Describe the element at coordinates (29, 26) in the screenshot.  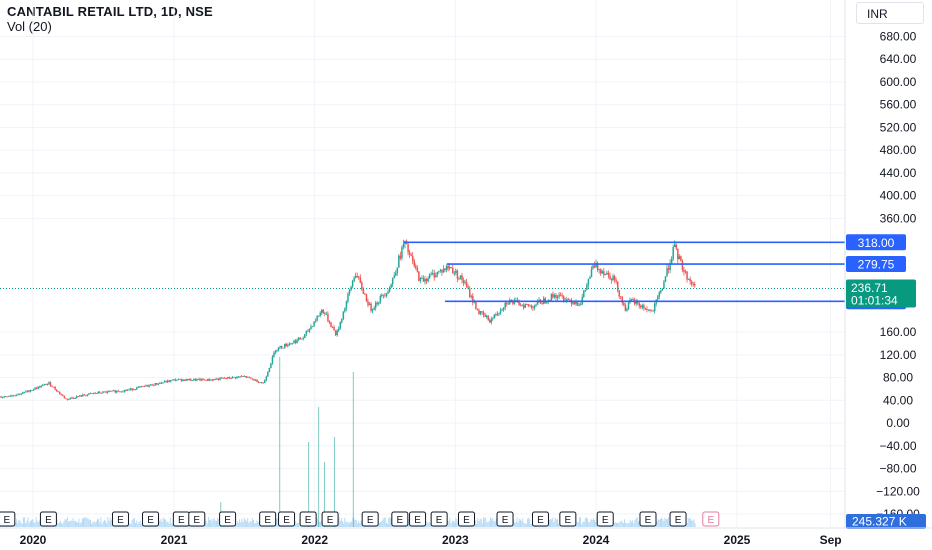
I see `volume-indicator-label: Vol (20)` at that location.